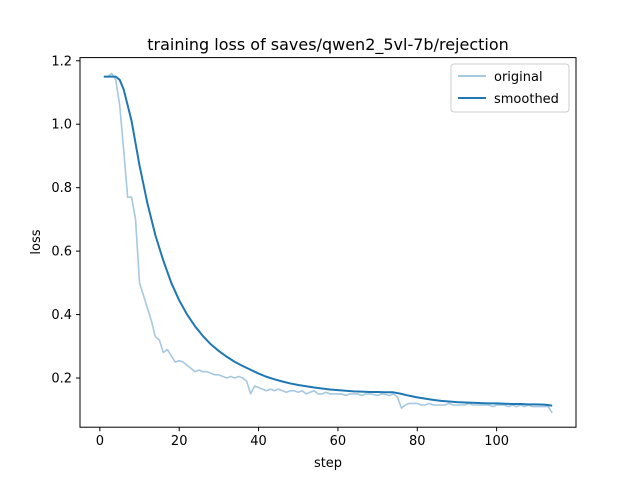 The image size is (640, 480). I want to click on x-tick-label: 40, so click(258, 441).